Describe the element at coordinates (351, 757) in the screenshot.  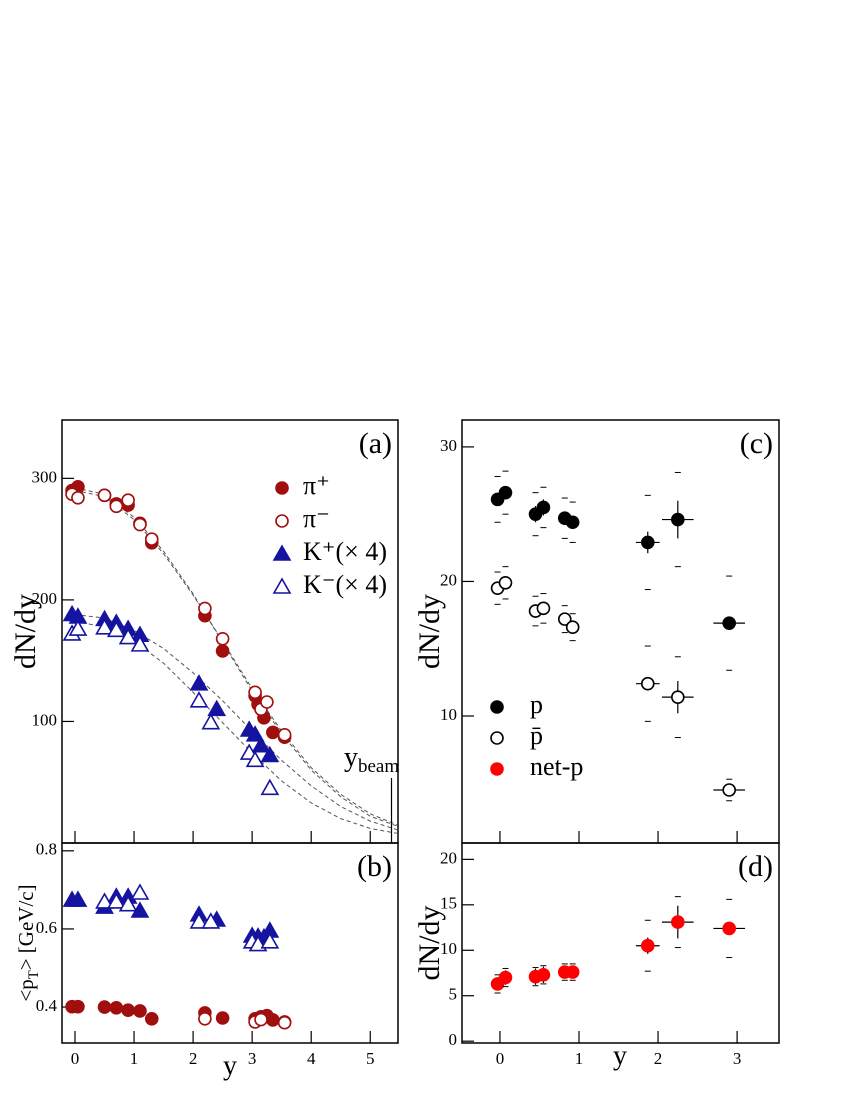
I see `beam-label-main: y` at that location.